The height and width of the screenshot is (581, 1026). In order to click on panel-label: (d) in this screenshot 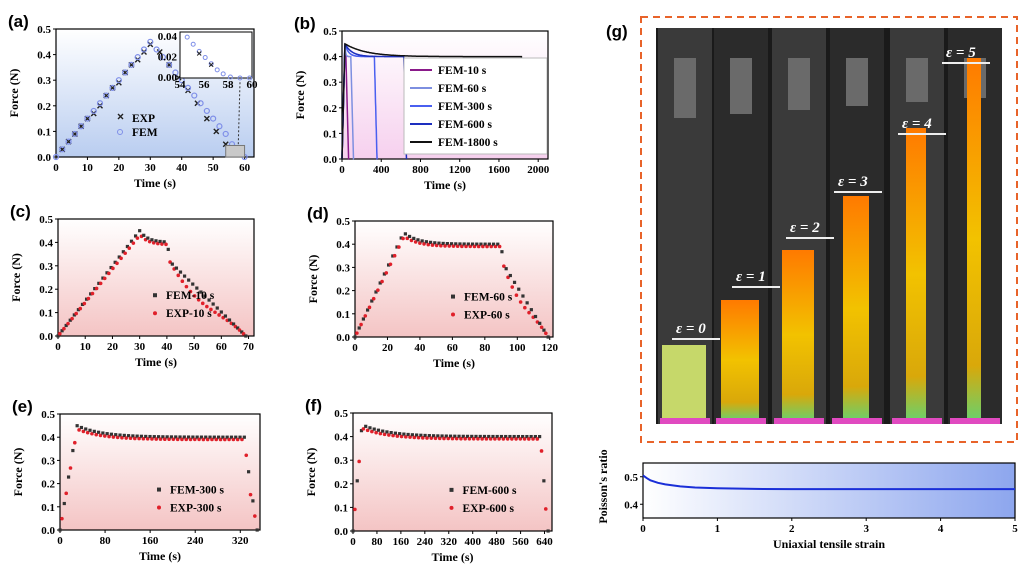, I will do `click(318, 213)`.